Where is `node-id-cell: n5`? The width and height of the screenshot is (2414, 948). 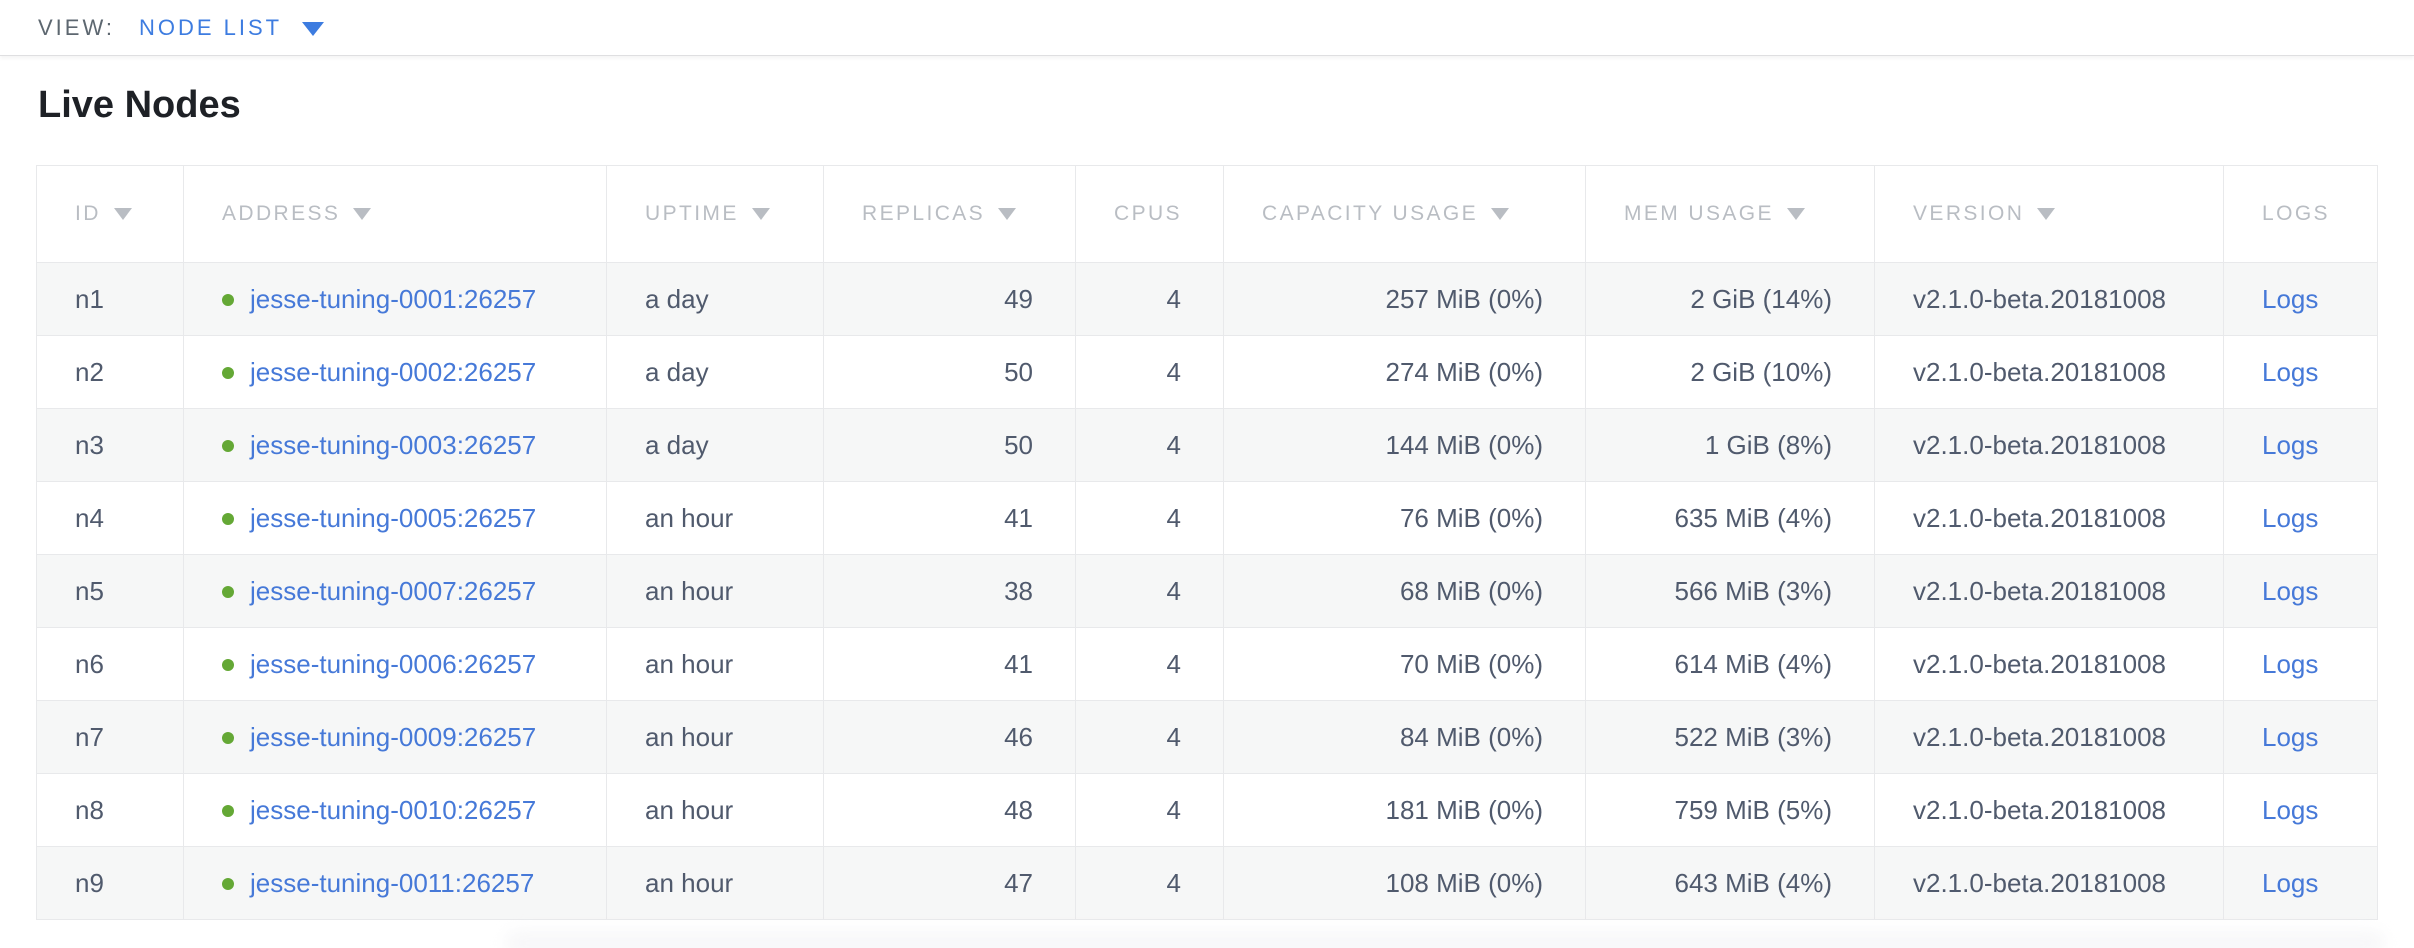 node-id-cell: n5 is located at coordinates (110, 591).